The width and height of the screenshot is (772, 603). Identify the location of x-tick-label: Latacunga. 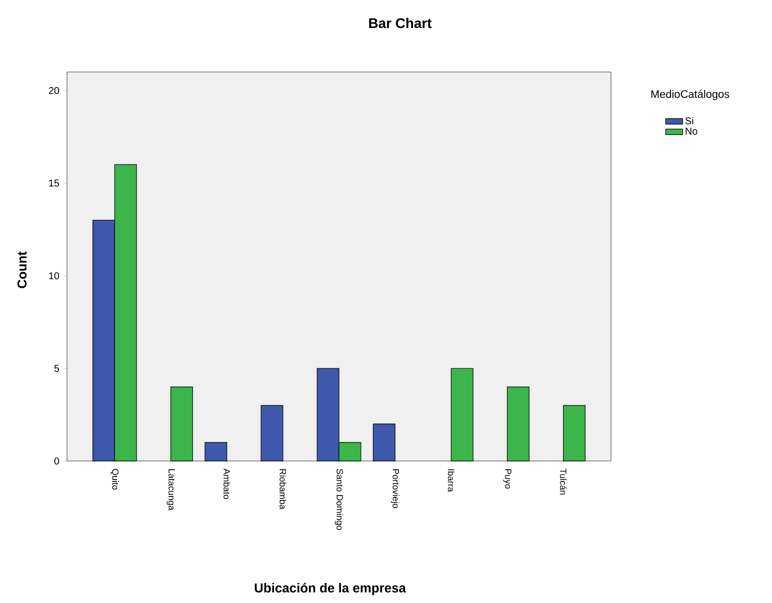
(170, 489).